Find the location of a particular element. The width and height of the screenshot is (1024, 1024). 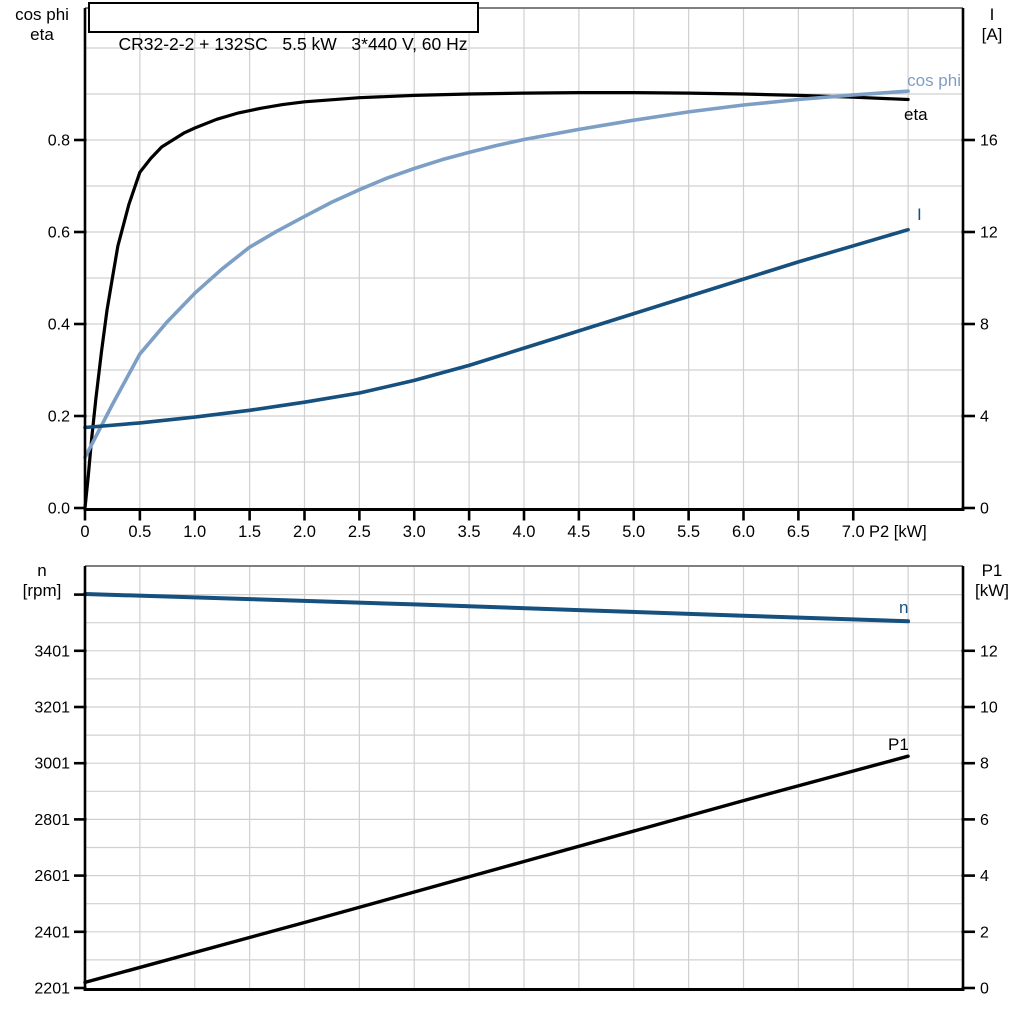

x-tick-label: 0.5 is located at coordinates (139, 532).